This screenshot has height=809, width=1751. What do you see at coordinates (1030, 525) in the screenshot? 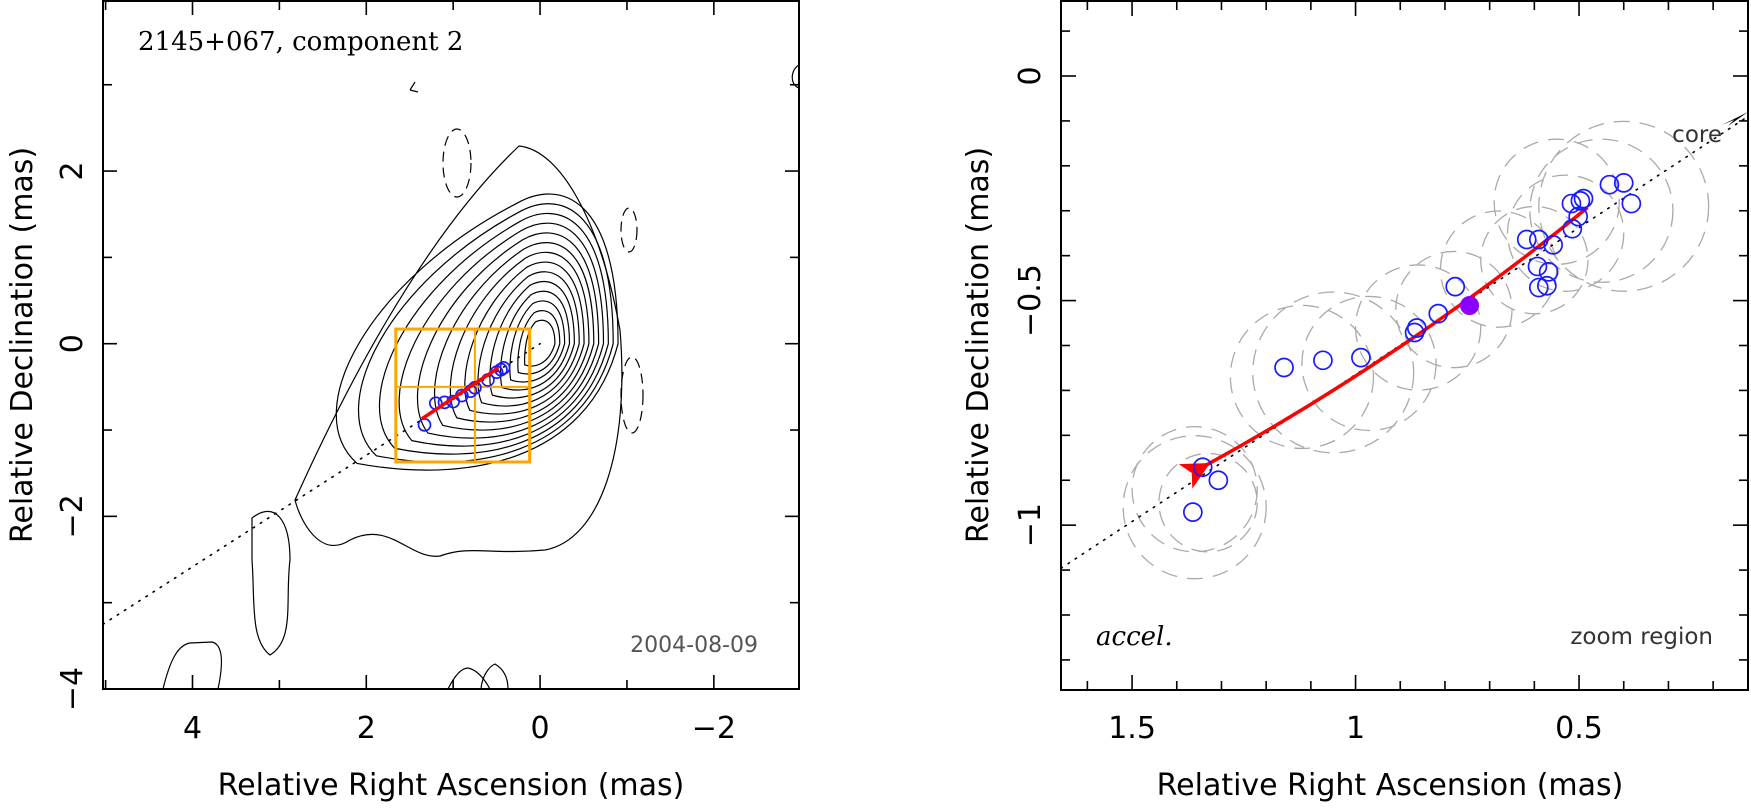
I see `y-tick-label: −1` at bounding box center [1030, 525].